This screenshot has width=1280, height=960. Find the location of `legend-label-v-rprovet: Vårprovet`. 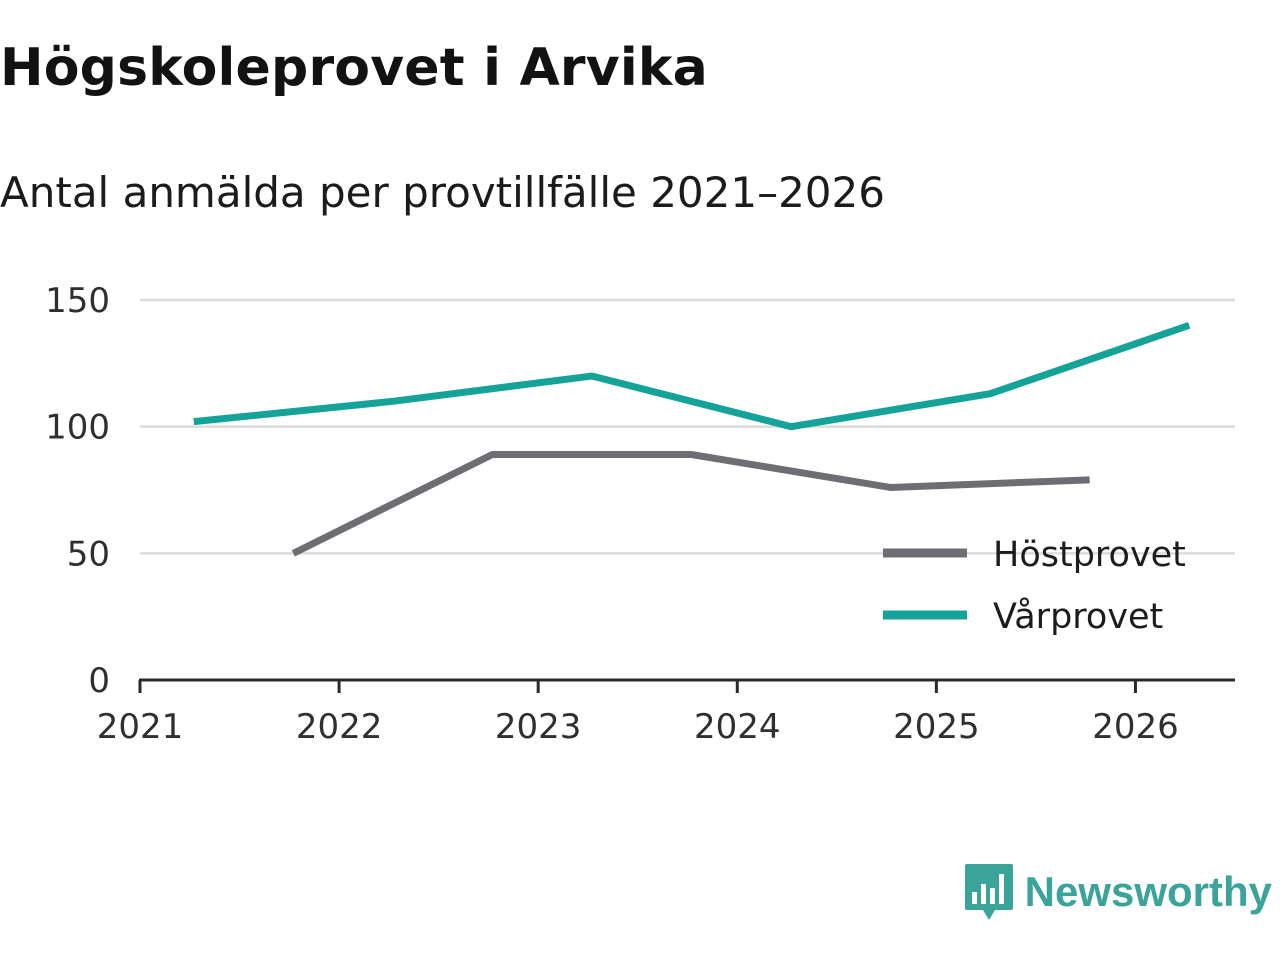

legend-label-v-rprovet: Vårprovet is located at coordinates (1078, 616).